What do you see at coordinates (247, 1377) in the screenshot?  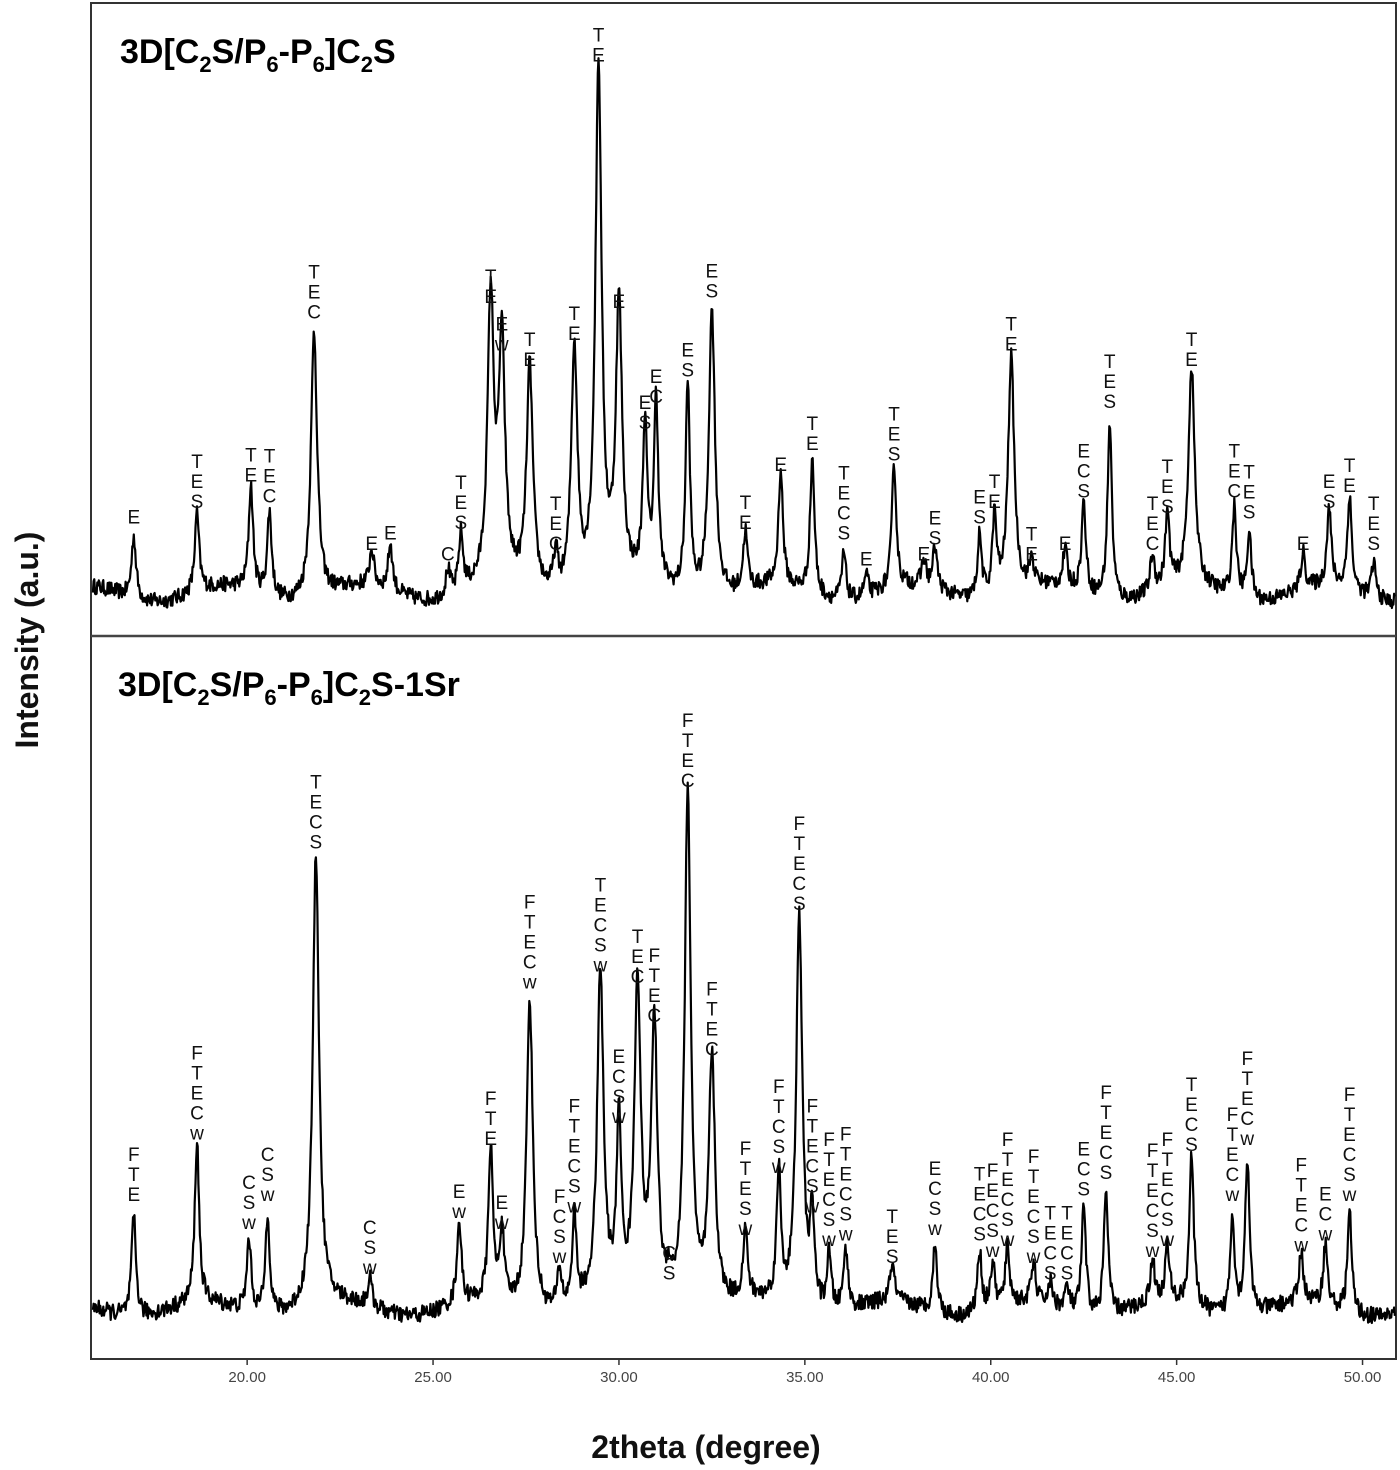 I see `x-tick-label: 20.00` at bounding box center [247, 1377].